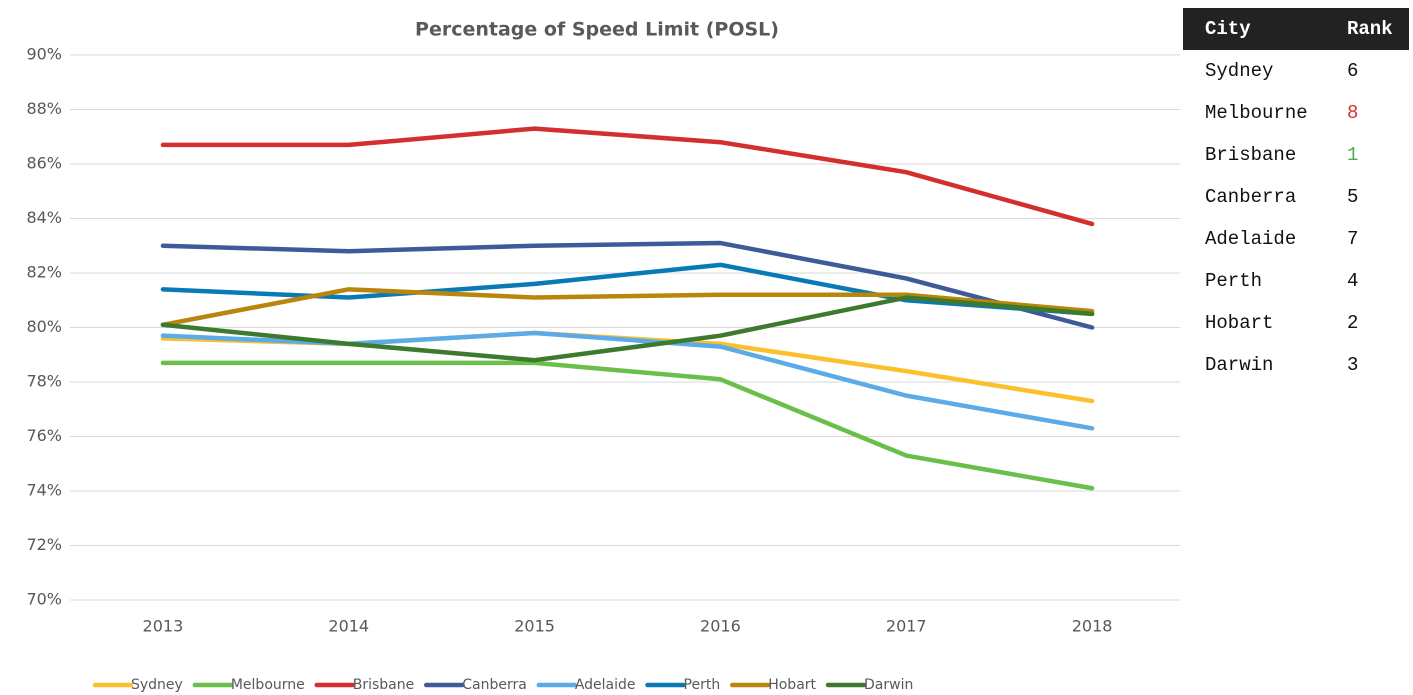 The image size is (1413, 695). Describe the element at coordinates (1234, 281) in the screenshot. I see `city-cell: Perth` at that location.